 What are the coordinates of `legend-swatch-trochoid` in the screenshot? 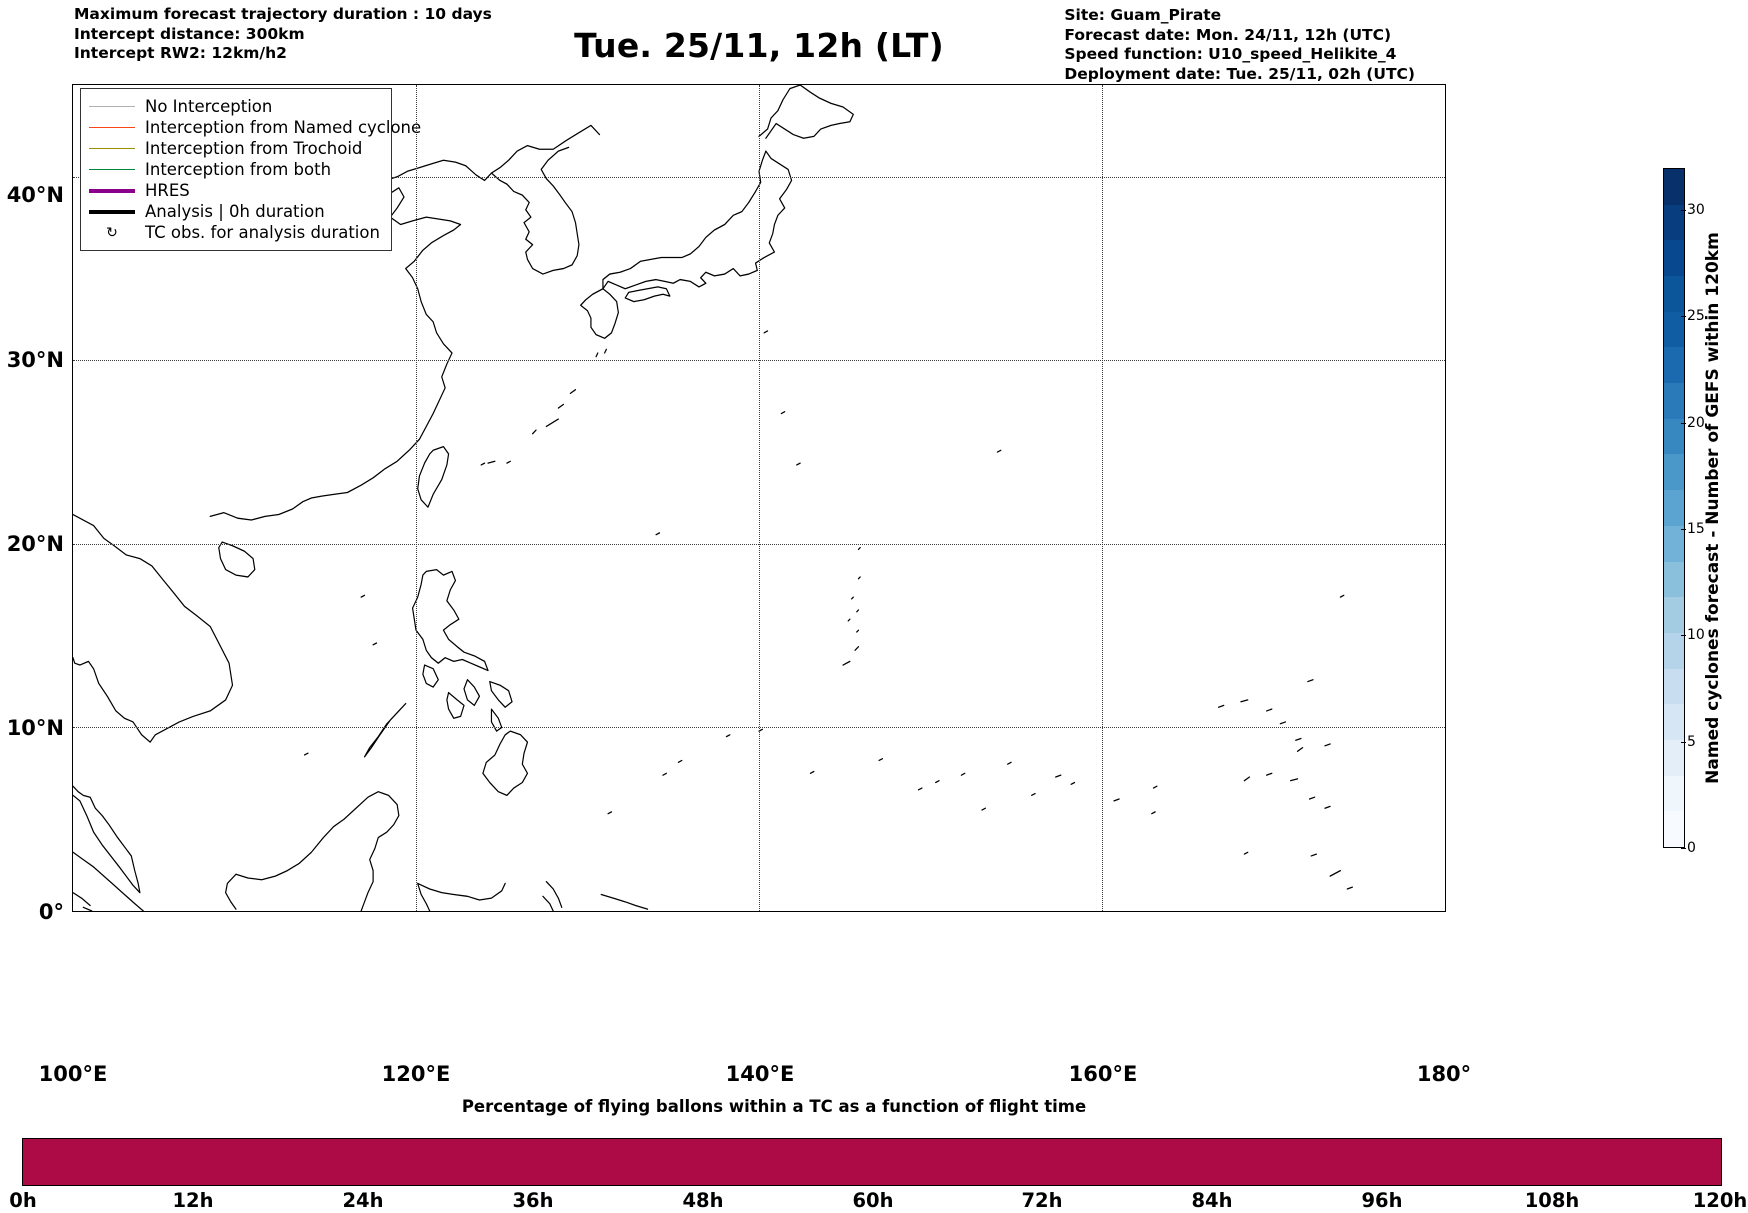 It's located at (112, 148).